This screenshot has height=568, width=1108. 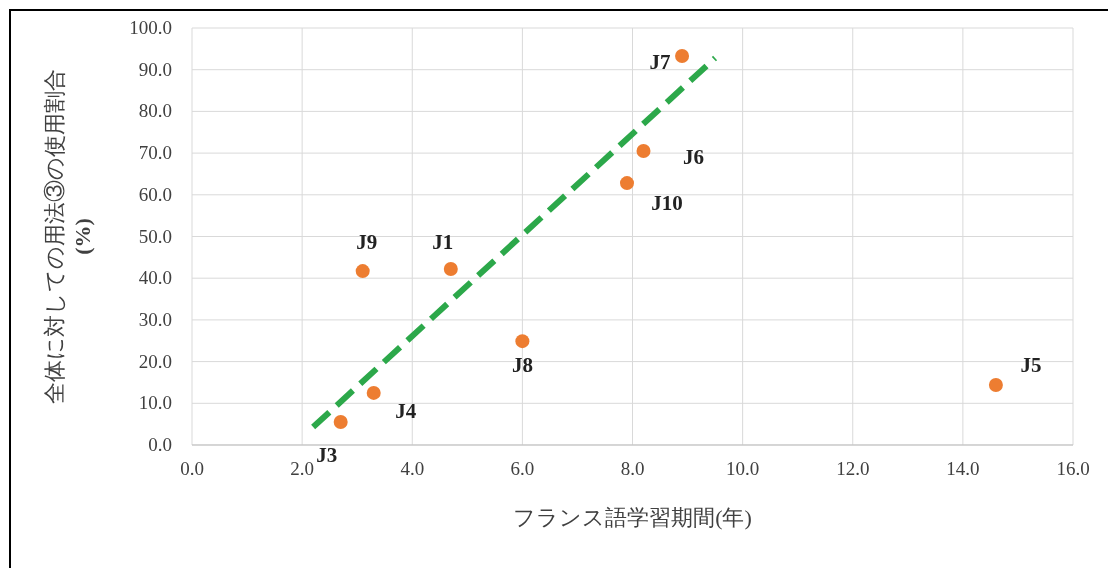 What do you see at coordinates (853, 468) in the screenshot?
I see `x-tick-label: 12.0` at bounding box center [853, 468].